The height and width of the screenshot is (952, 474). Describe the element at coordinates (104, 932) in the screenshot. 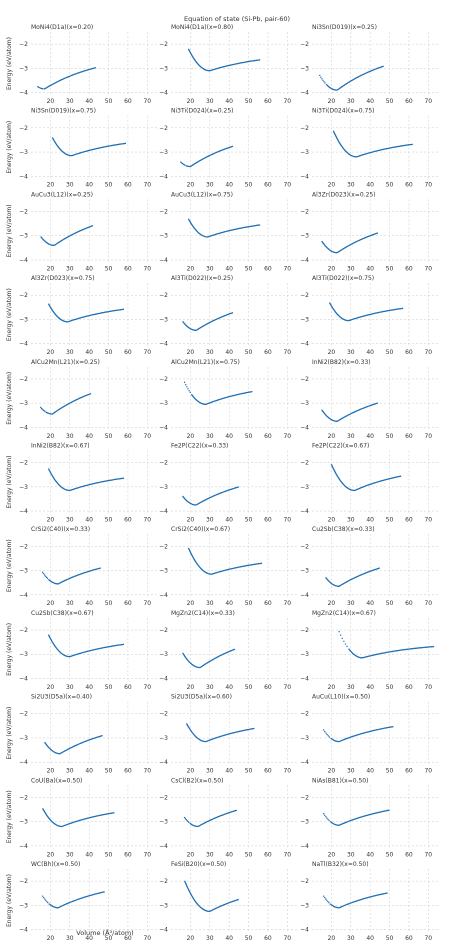

I see `figure-xlabel: Volume (Å³/atom)` at that location.